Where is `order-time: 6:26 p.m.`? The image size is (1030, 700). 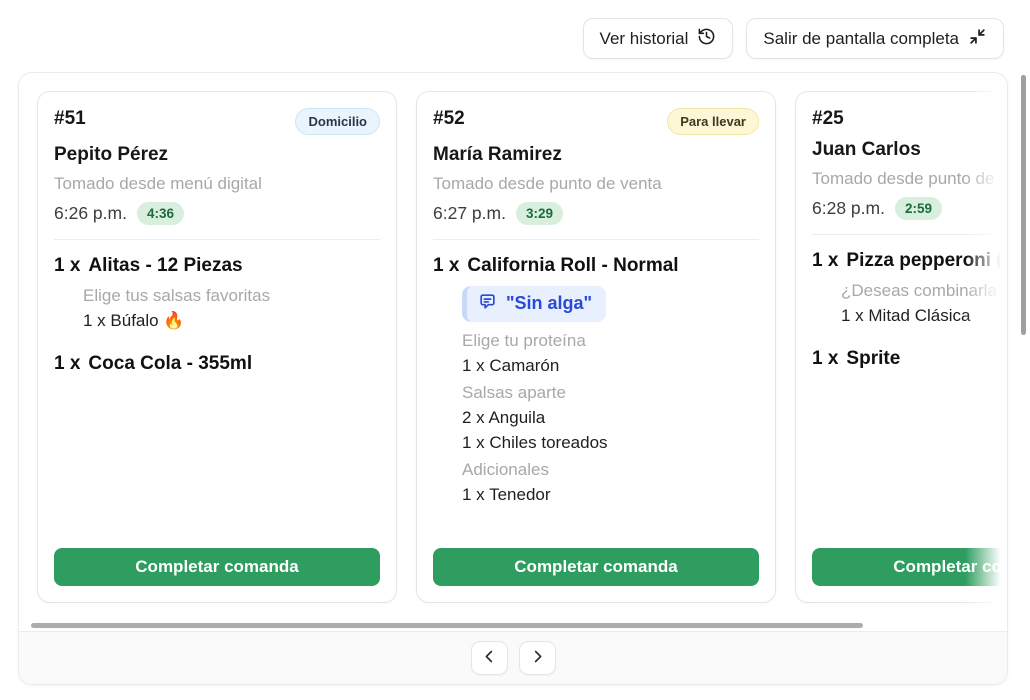 order-time: 6:26 p.m. is located at coordinates (90, 213).